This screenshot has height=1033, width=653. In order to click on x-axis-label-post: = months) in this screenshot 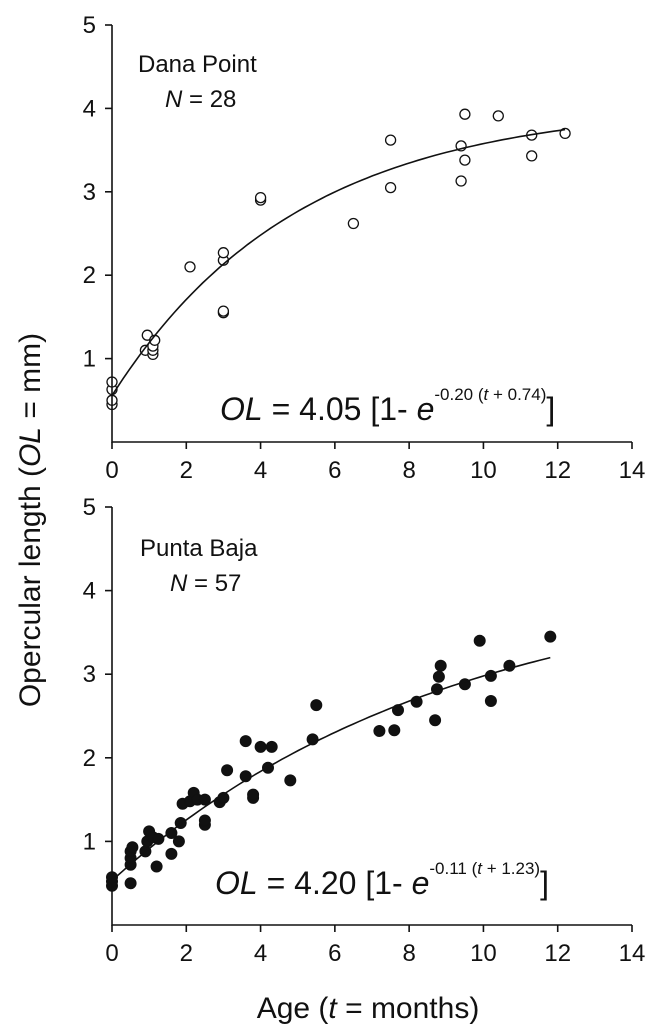, I will do `click(408, 1008)`.